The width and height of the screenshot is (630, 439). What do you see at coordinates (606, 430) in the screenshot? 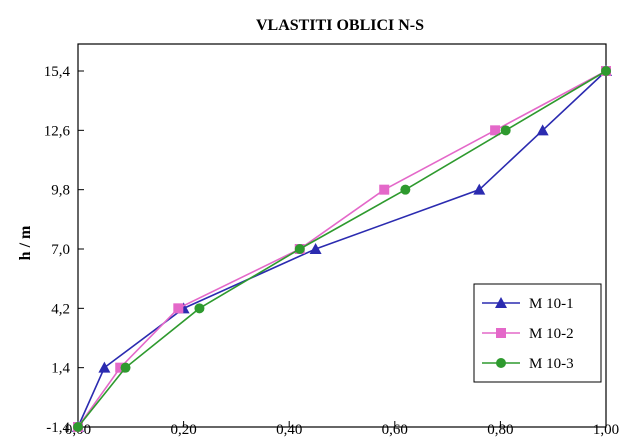
I see `x-tick-label: 1,00` at bounding box center [606, 430].